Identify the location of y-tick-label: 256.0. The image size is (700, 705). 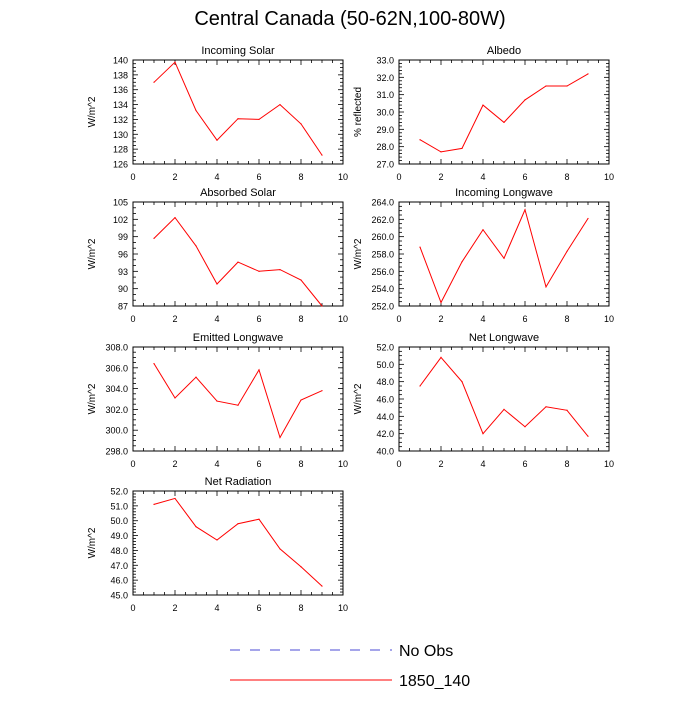
(382, 272).